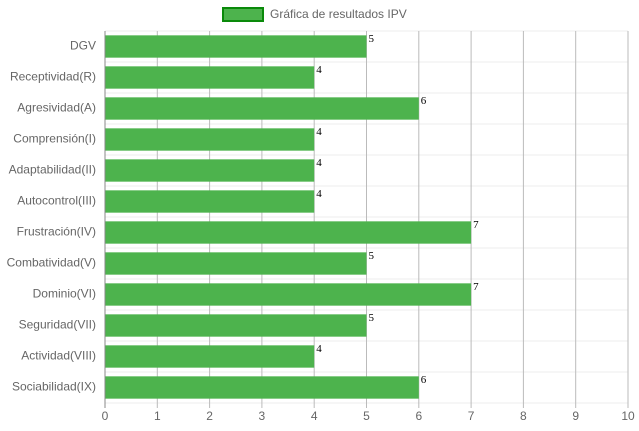 The image size is (639, 431). Describe the element at coordinates (54, 387) in the screenshot. I see `y-tick-label: Sociabilidad(IX)` at that location.